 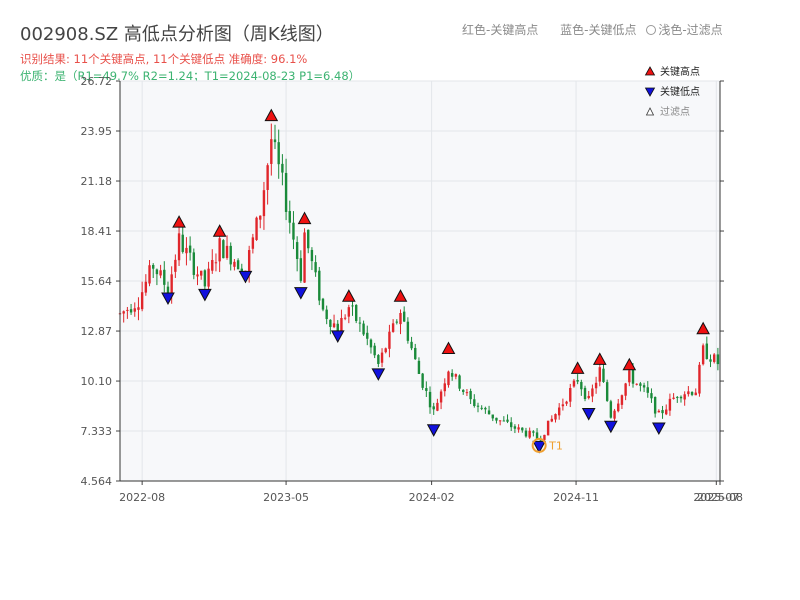 What do you see at coordinates (177, 34) in the screenshot?
I see `chart-title: 002908.SZ 高低点分析图（周K线图）` at bounding box center [177, 34].